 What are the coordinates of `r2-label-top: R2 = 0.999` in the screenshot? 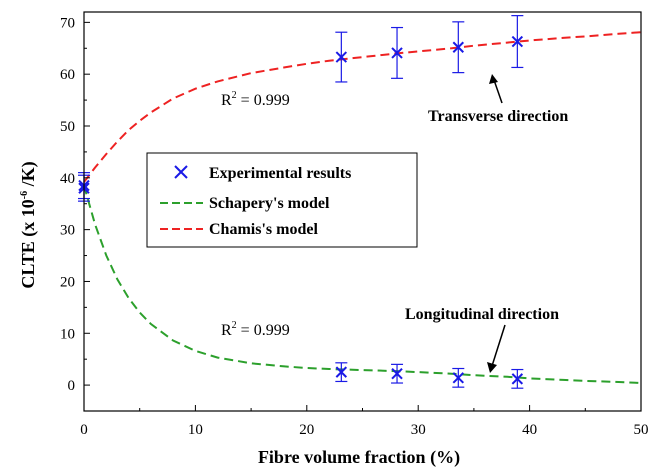 It's located at (255, 99).